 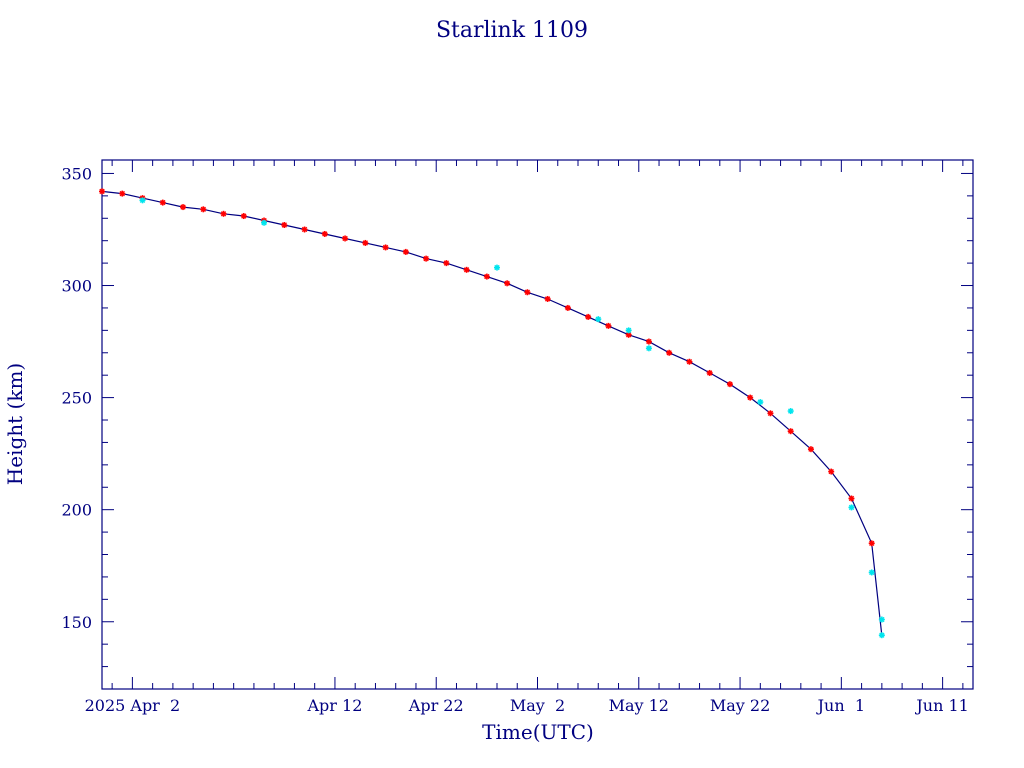 What do you see at coordinates (941, 705) in the screenshot?
I see `x-tick-label: Jun 11` at bounding box center [941, 705].